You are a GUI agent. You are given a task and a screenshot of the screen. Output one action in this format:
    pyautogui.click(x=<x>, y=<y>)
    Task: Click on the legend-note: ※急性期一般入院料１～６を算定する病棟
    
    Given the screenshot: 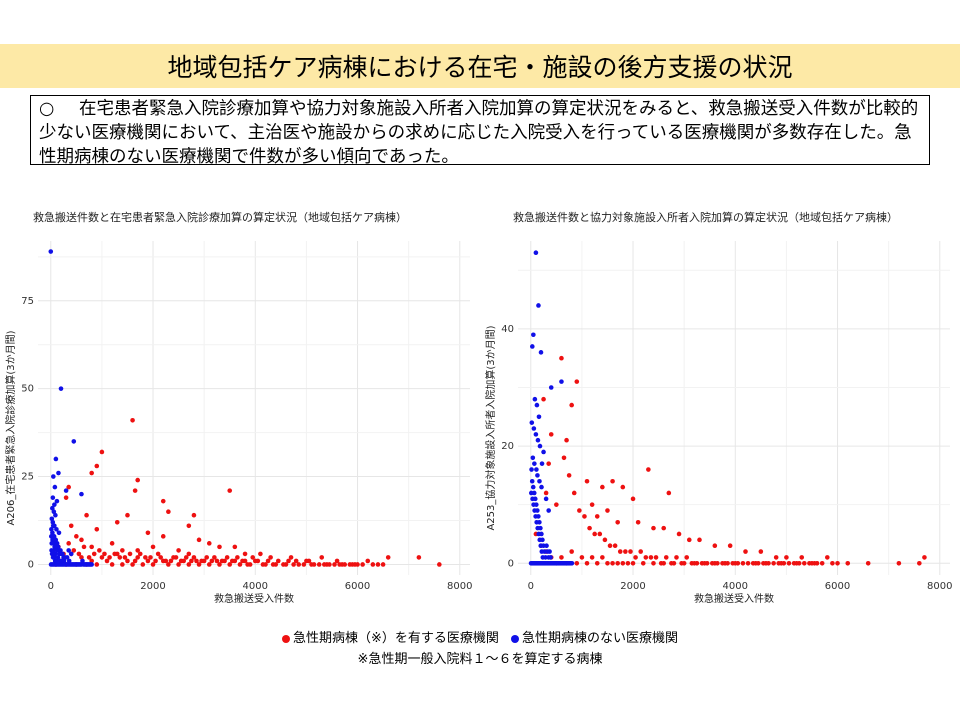 What is the action you would take?
    pyautogui.click(x=480, y=659)
    